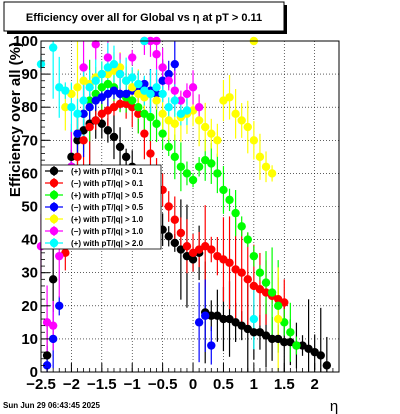  I want to click on x-axis-label: η, so click(334, 406).